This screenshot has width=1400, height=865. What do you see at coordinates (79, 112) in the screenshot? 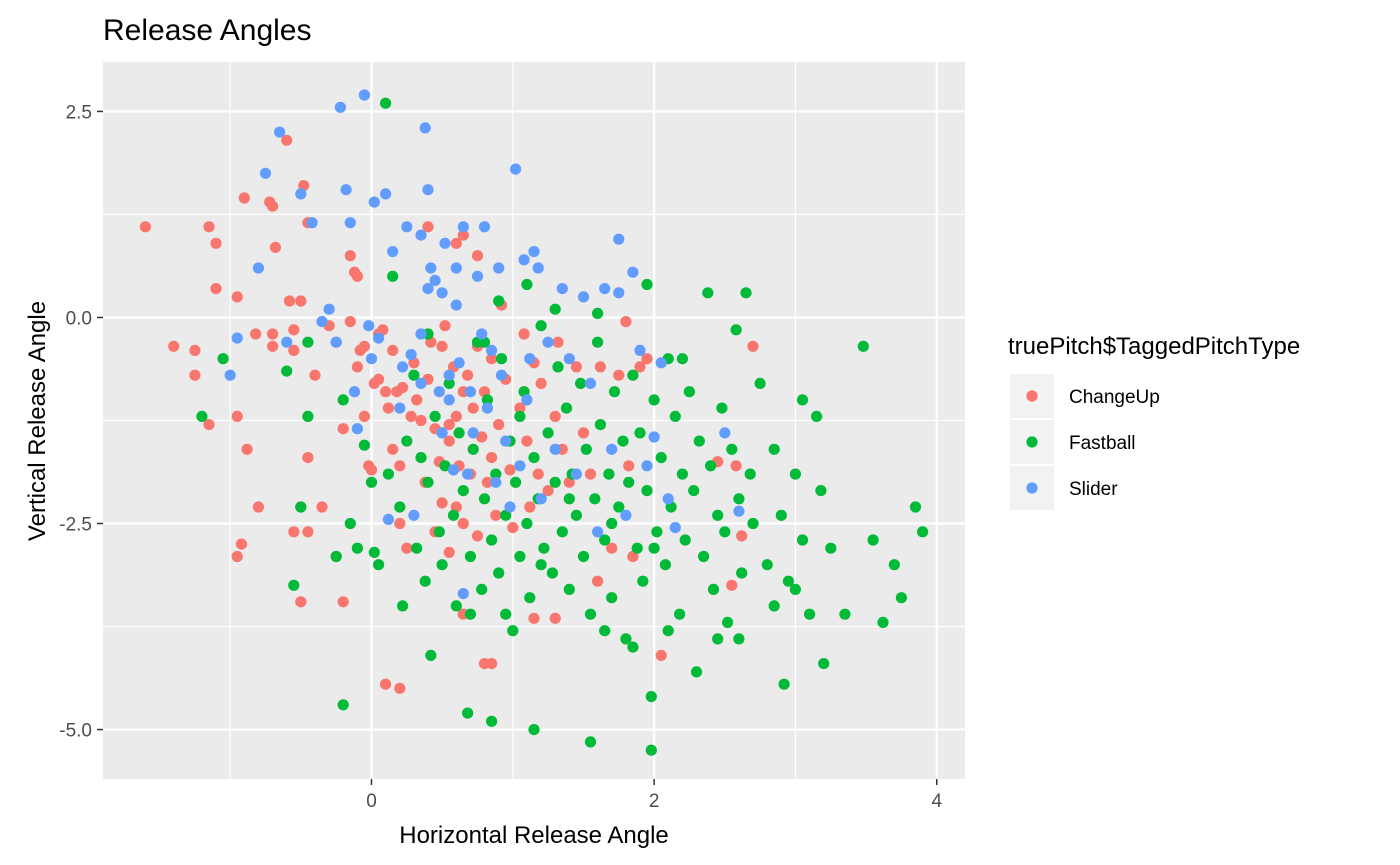
I see `y-tick-label: 2.5` at bounding box center [79, 112].